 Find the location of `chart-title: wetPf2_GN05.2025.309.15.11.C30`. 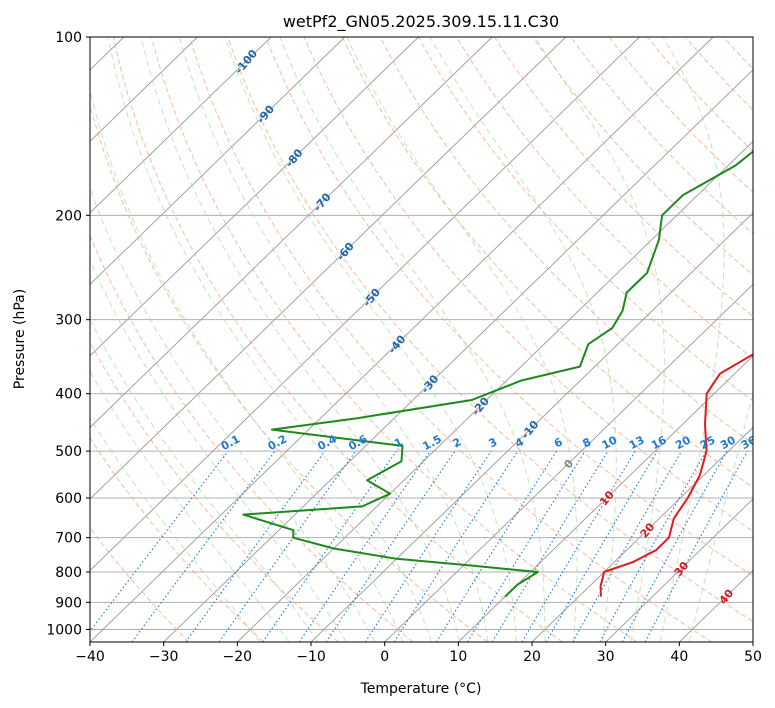

chart-title: wetPf2_GN05.2025.309.15.11.C30 is located at coordinates (421, 22).